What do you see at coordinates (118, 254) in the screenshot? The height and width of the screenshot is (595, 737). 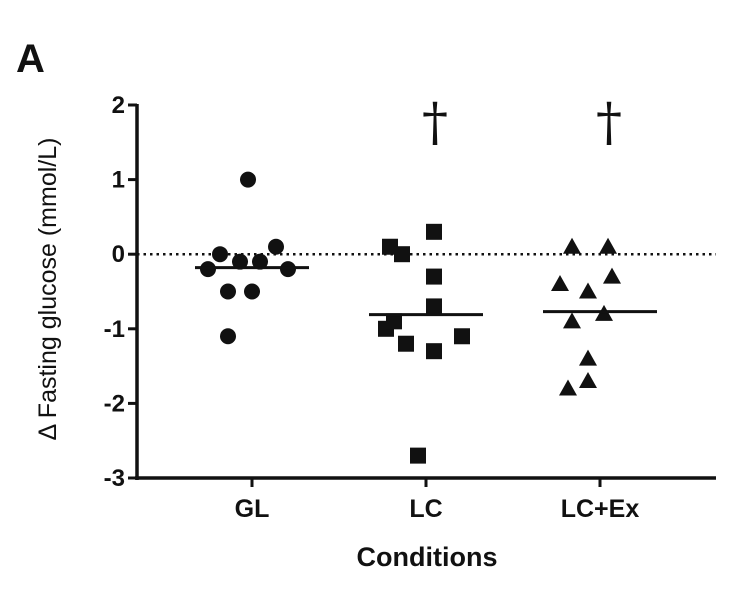 I see `y-tick-label: 0` at bounding box center [118, 254].